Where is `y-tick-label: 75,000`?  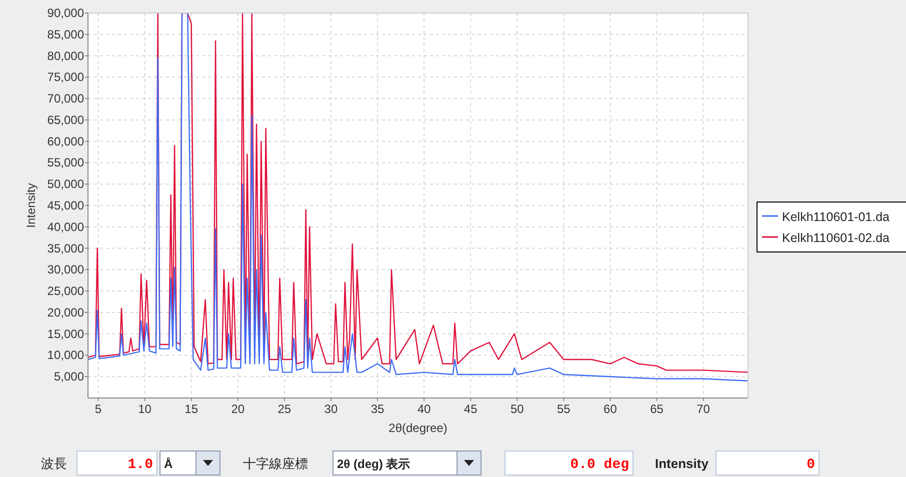
y-tick-label: 75,000 is located at coordinates (65, 77).